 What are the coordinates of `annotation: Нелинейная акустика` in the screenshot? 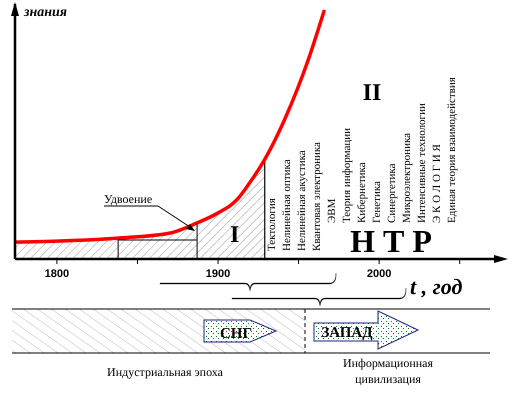 It's located at (302, 200).